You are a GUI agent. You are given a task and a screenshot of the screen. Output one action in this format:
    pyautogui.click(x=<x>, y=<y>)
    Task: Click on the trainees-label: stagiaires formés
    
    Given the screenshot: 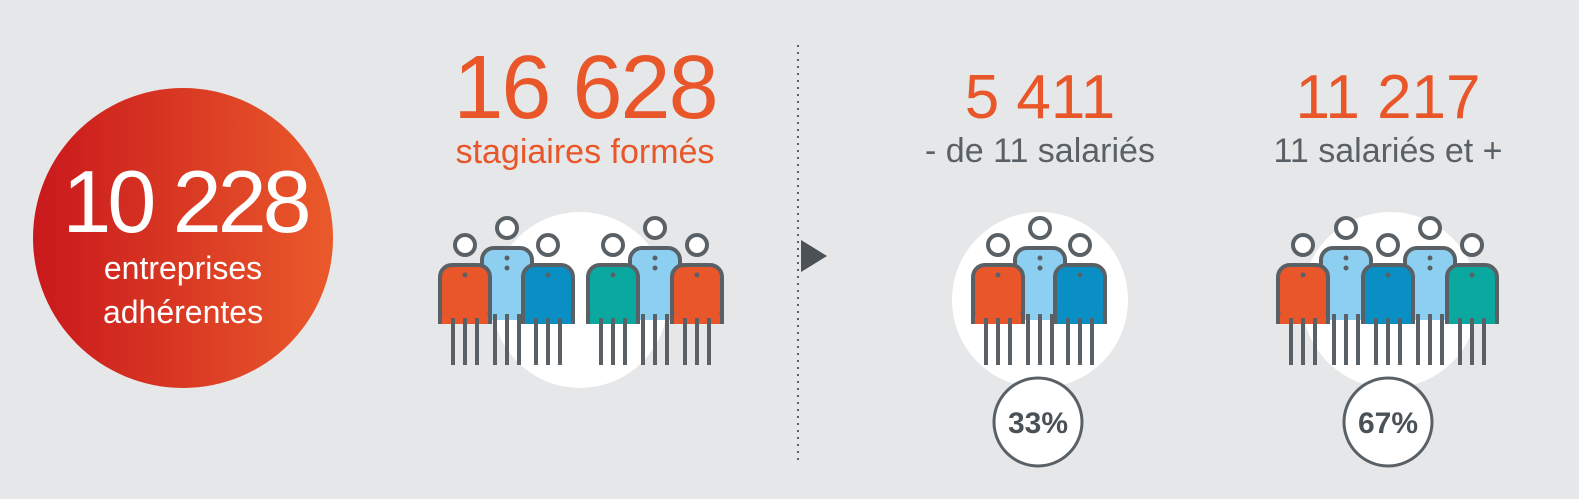 What is the action you would take?
    pyautogui.click(x=585, y=152)
    